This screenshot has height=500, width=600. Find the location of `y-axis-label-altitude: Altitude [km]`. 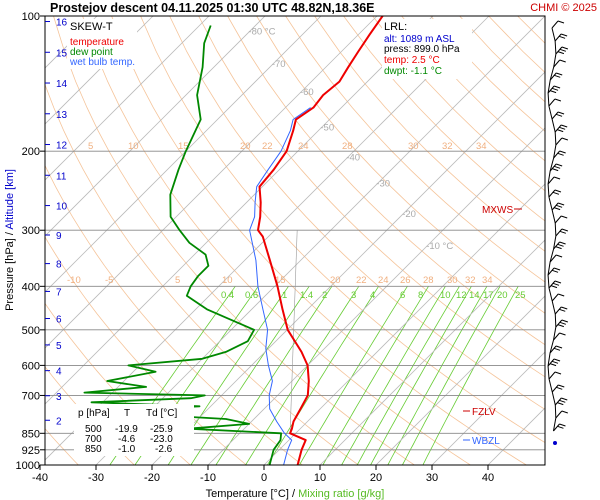

y-axis-label-altitude: Altitude [km] is located at coordinates (10, 199).